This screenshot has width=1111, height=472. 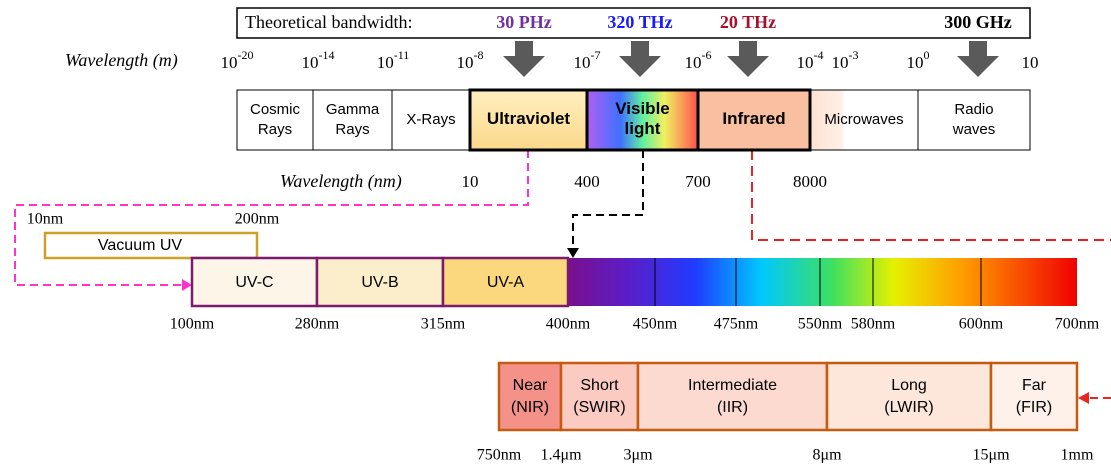 I want to click on ir-tick: 15μm, so click(x=991, y=455).